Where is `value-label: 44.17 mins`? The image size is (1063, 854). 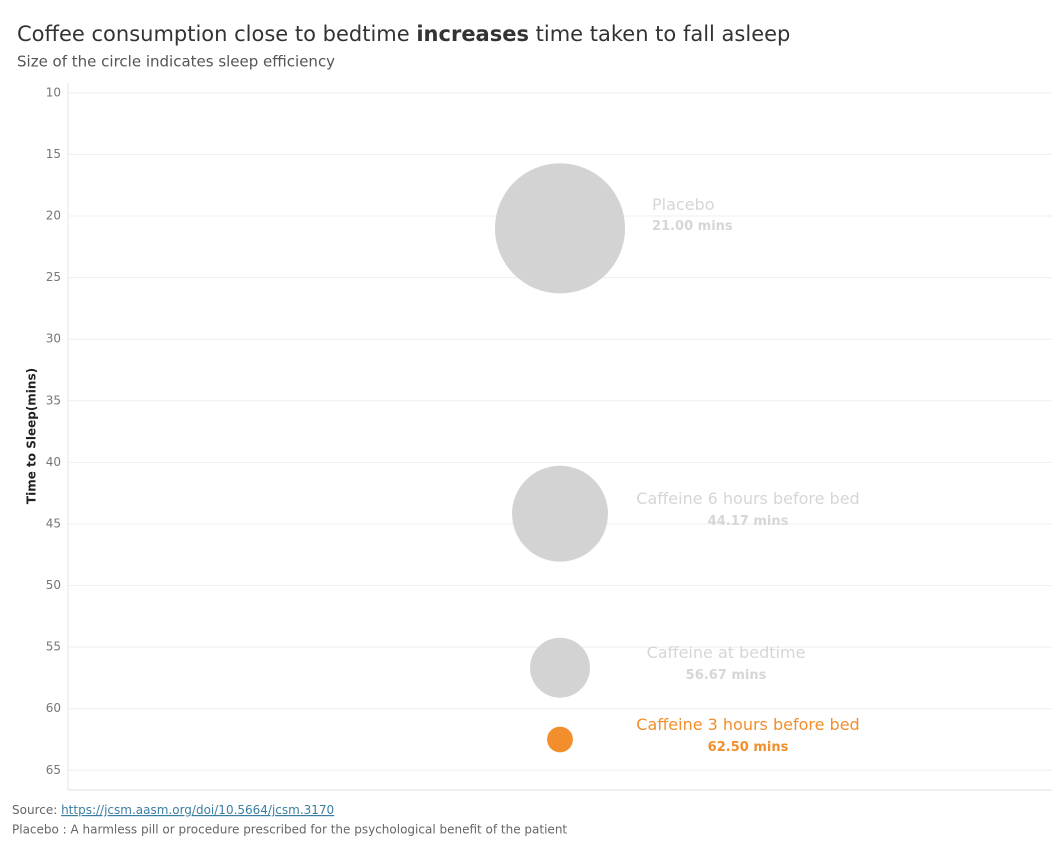 value-label: 44.17 mins is located at coordinates (748, 521).